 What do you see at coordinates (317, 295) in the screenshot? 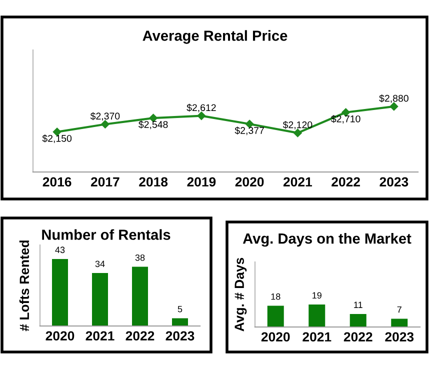
I see `data-label: 19` at bounding box center [317, 295].